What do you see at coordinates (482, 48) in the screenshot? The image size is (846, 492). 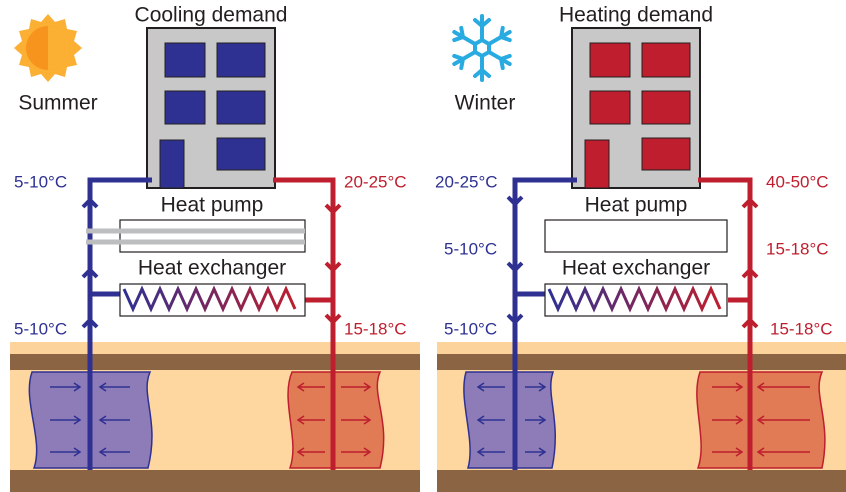 I see `snowflake-icon` at bounding box center [482, 48].